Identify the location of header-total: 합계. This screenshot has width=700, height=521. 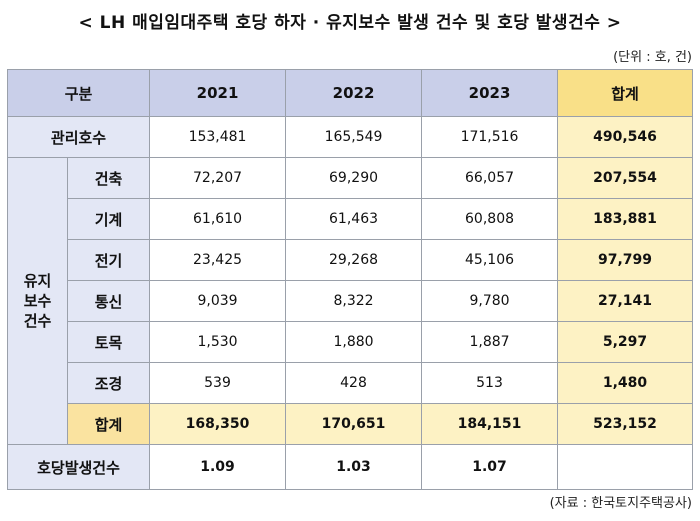
(625, 93).